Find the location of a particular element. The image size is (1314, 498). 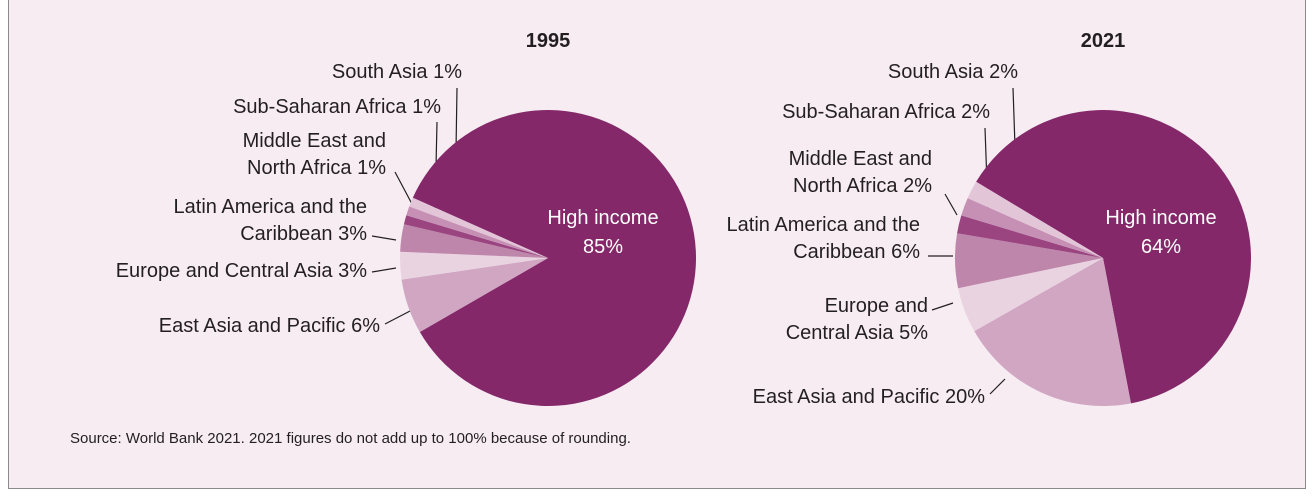

value-label: 5% is located at coordinates (913, 333).